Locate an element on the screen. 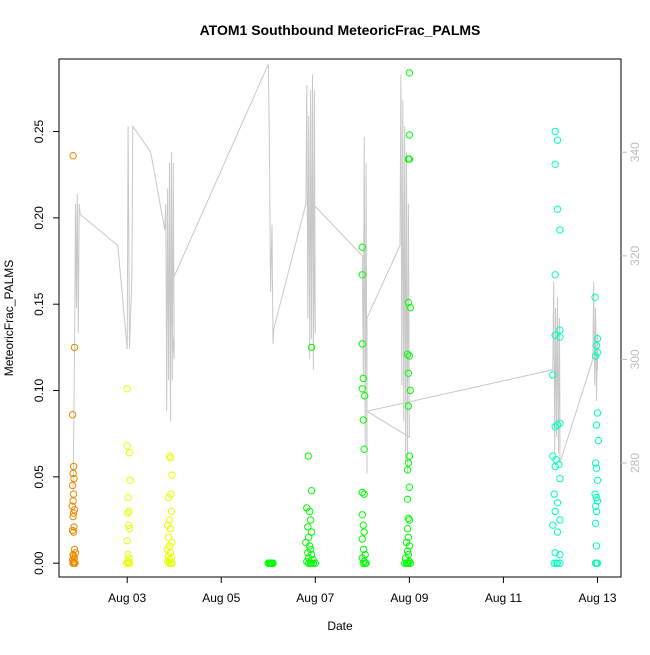 This screenshot has height=655, width=650. chart-title: ATOM1 Southbound MeteoricFrac_PALMS is located at coordinates (340, 30).